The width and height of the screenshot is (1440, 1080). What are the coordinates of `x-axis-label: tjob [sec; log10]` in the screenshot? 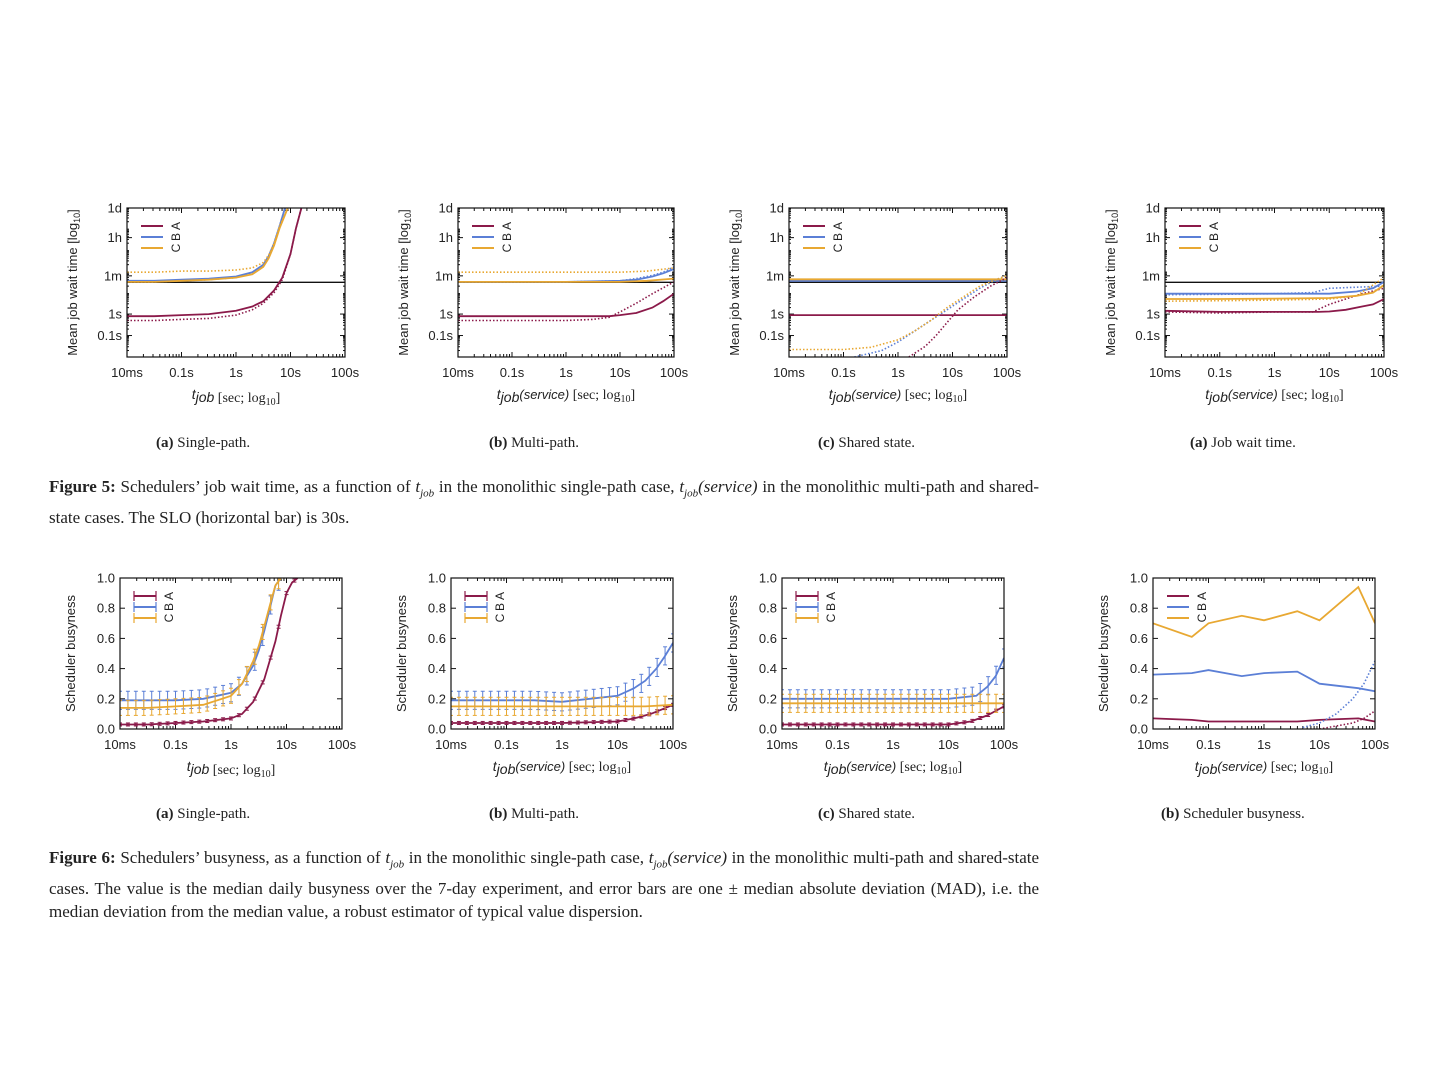 It's located at (231, 769).